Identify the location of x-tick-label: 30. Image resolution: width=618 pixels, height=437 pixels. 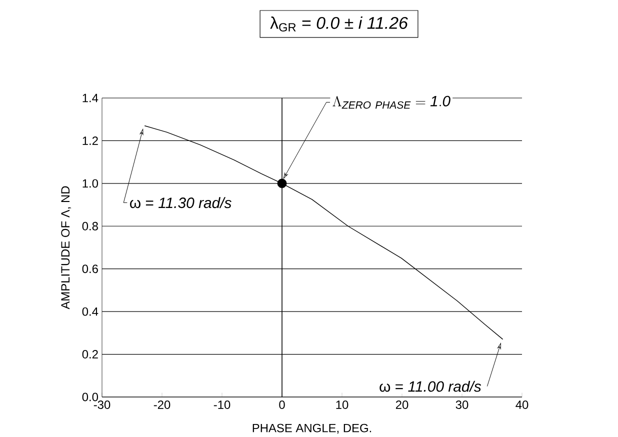
(462, 404).